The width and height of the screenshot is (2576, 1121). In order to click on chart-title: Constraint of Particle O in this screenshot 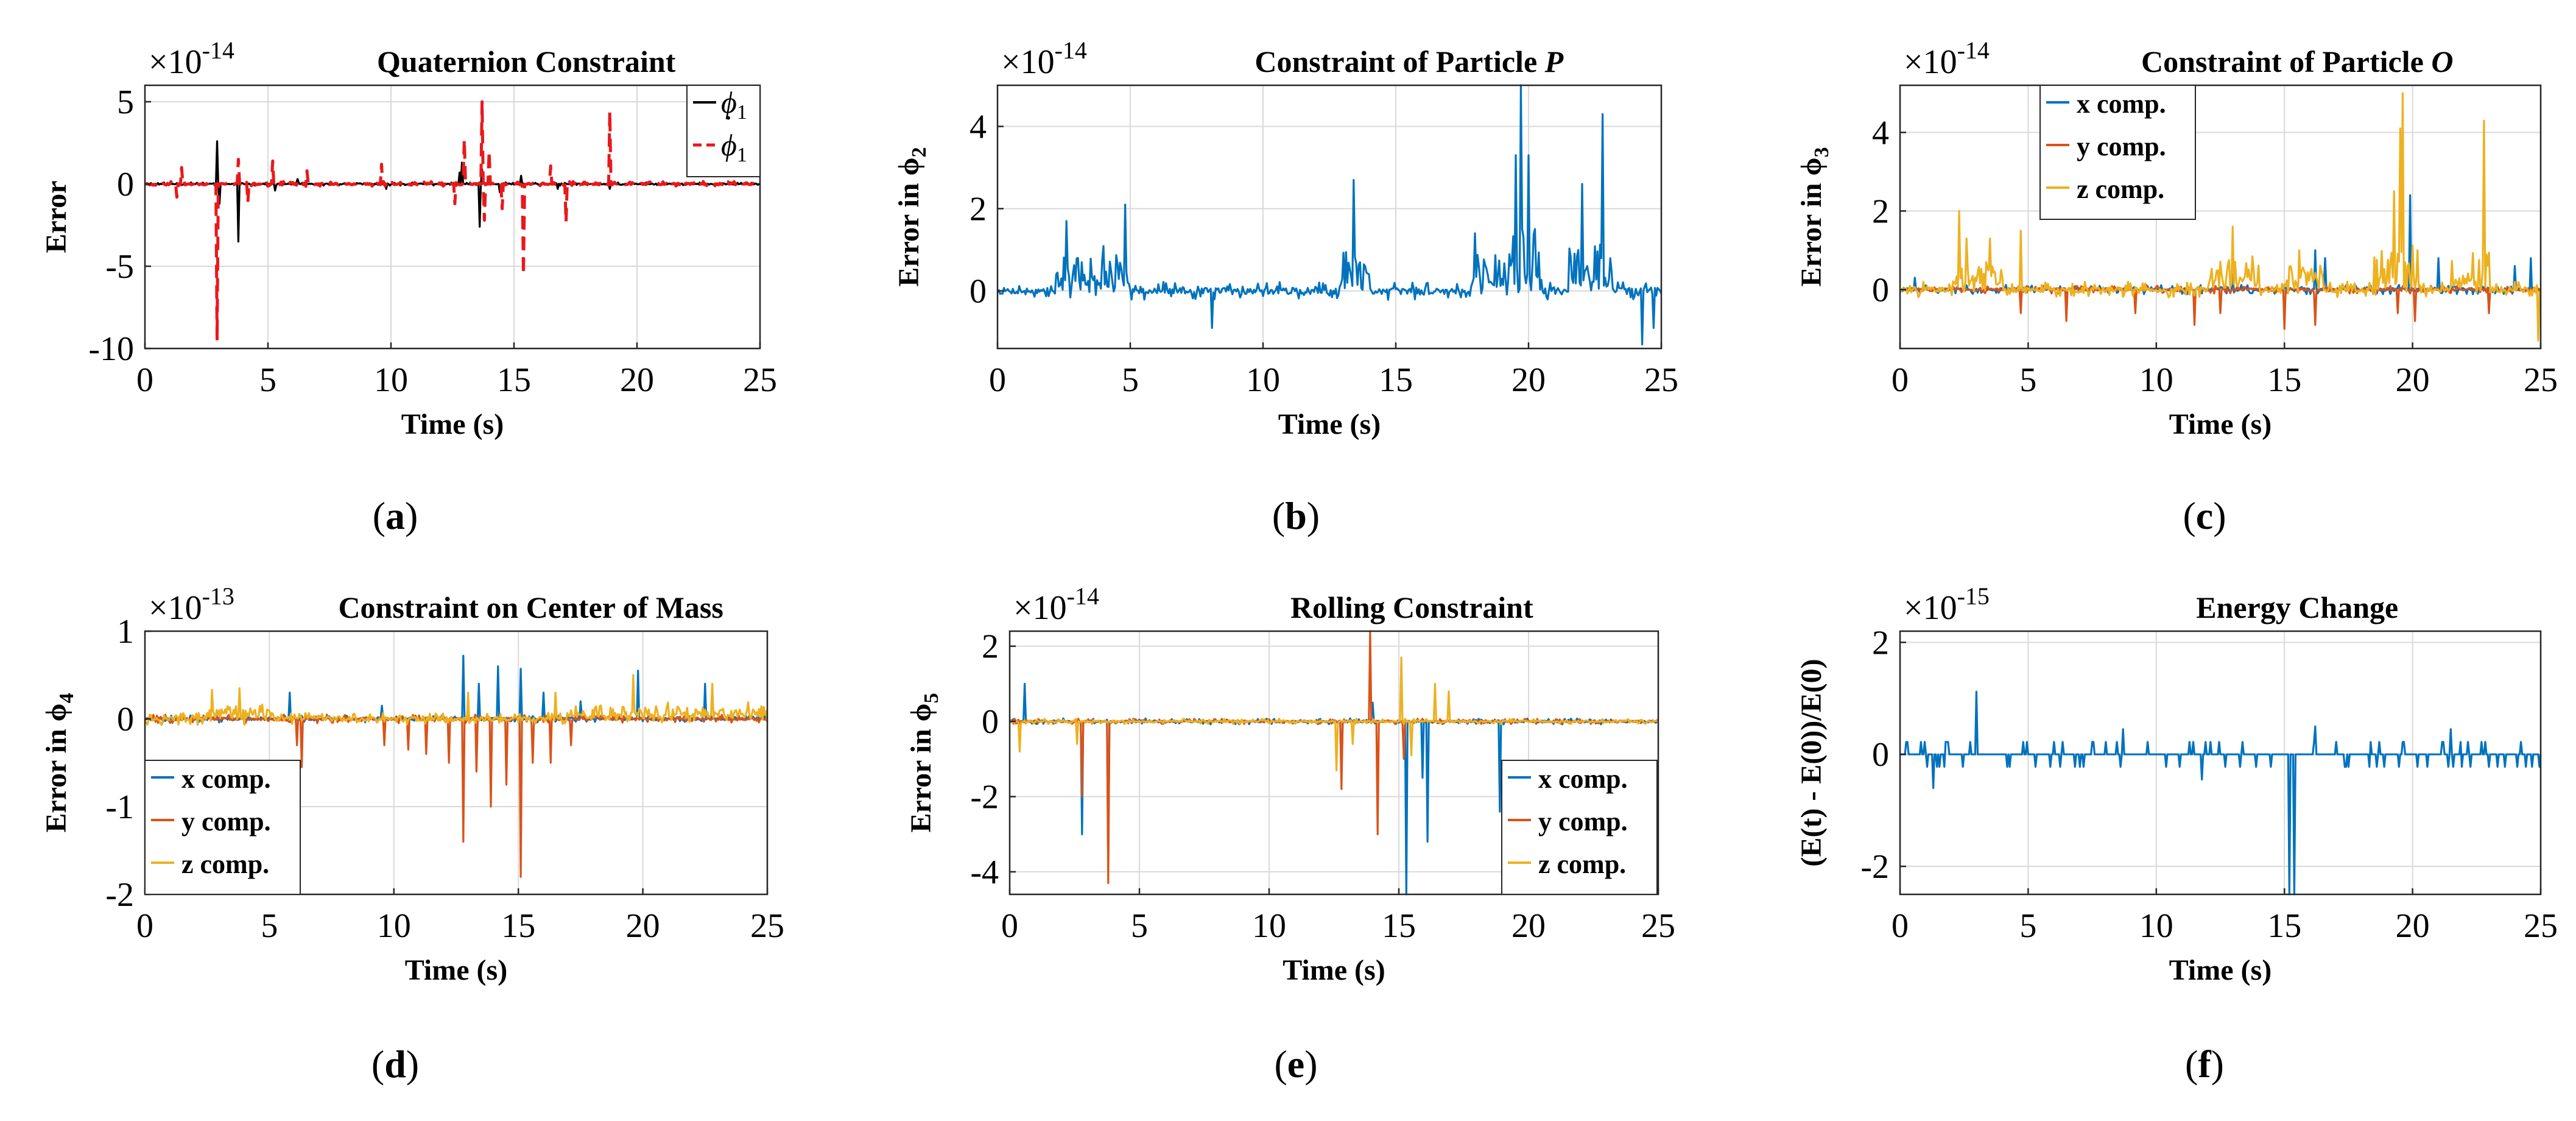, I will do `click(2297, 62)`.